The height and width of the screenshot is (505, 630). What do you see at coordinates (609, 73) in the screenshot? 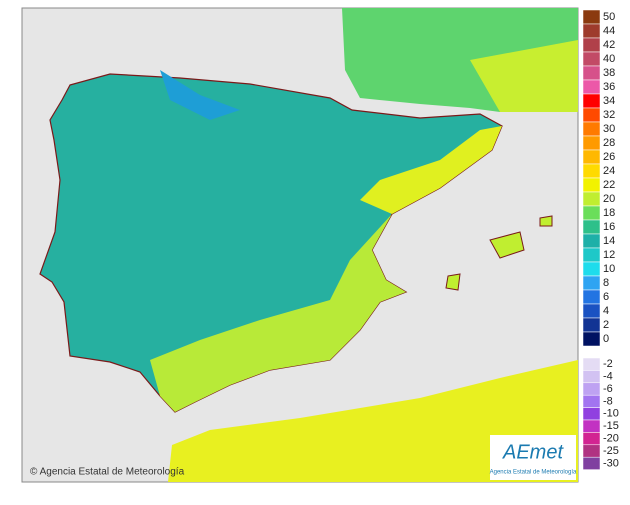
I see `legend-label: 38` at bounding box center [609, 73].